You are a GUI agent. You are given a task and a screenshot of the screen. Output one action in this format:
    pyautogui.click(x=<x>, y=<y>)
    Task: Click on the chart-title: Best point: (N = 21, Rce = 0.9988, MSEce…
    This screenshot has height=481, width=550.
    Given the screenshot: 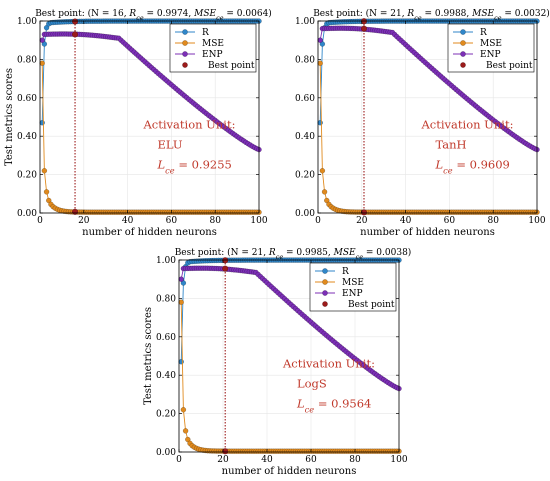 What is the action you would take?
    pyautogui.click(x=431, y=15)
    